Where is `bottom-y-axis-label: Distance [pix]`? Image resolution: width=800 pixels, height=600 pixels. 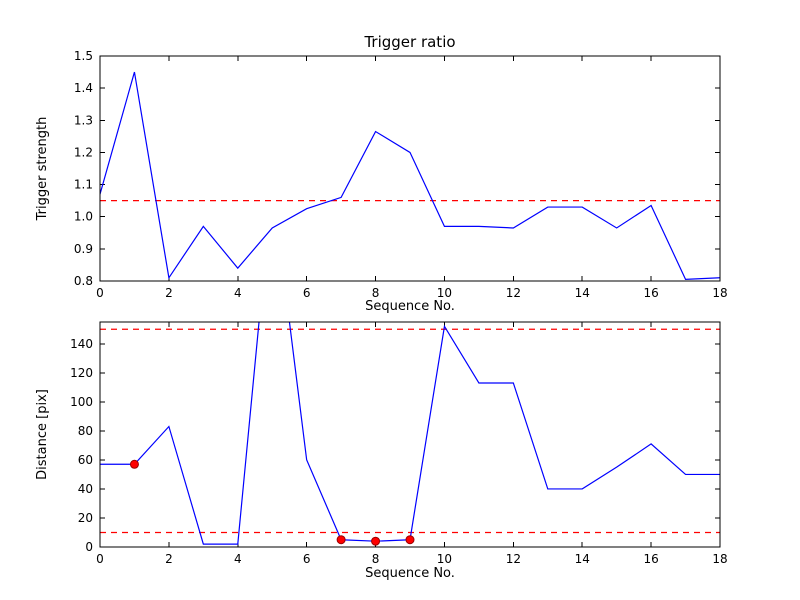
bottom-y-axis-label: Distance [pix] is located at coordinates (42, 434).